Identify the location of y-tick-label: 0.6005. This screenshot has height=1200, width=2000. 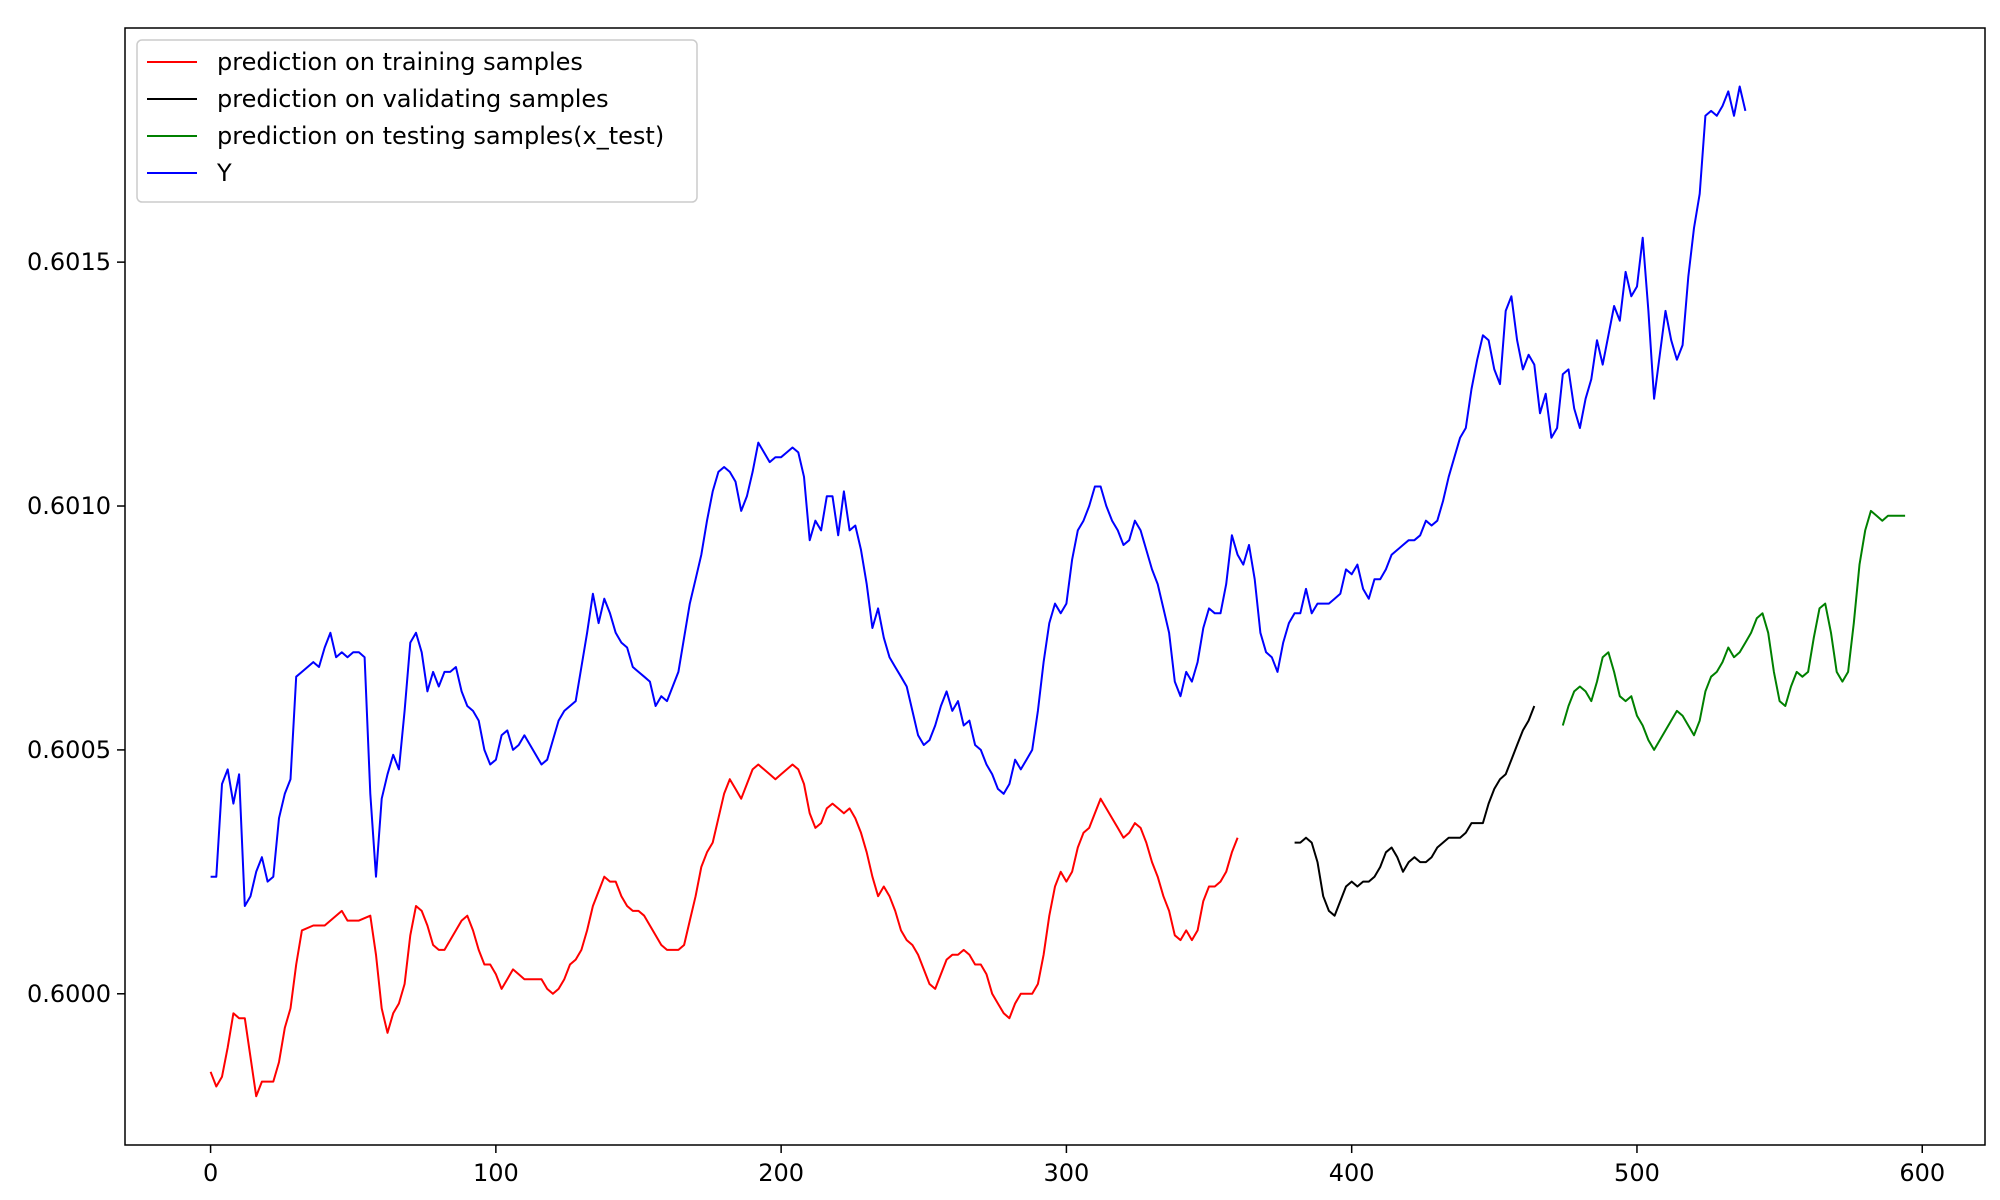
(69, 750).